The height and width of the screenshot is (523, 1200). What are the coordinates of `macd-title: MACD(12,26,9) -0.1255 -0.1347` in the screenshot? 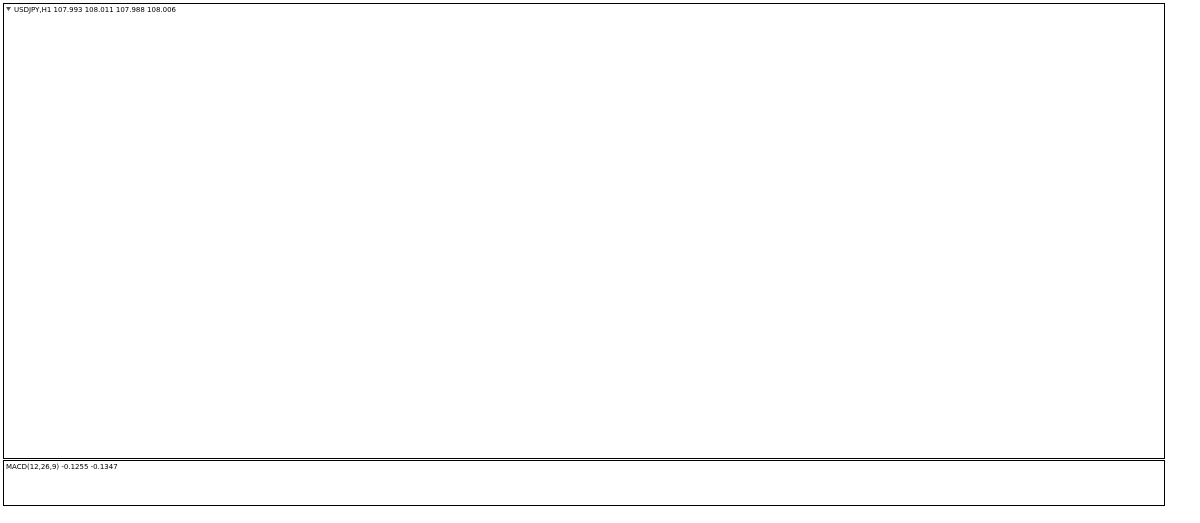 It's located at (62, 467).